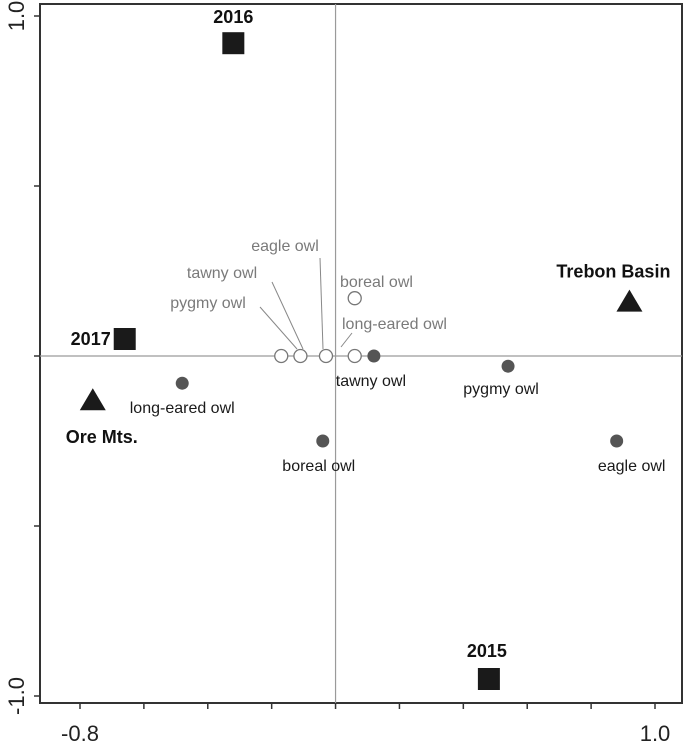 The image size is (685, 753). I want to click on point-label-filled: pygmy owl, so click(501, 389).